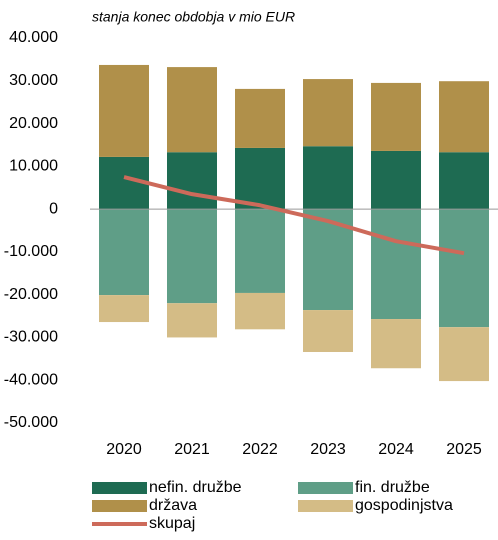  Describe the element at coordinates (33, 80) in the screenshot. I see `y-tick-label: 30.000` at that location.